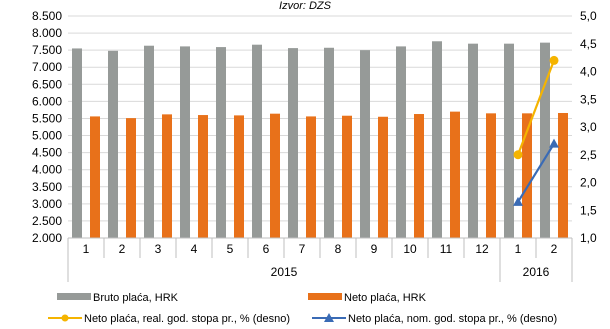 Image resolution: width=610 pixels, height=329 pixels. What do you see at coordinates (47, 67) in the screenshot?
I see `y-left-tick-label: 7.000` at bounding box center [47, 67].